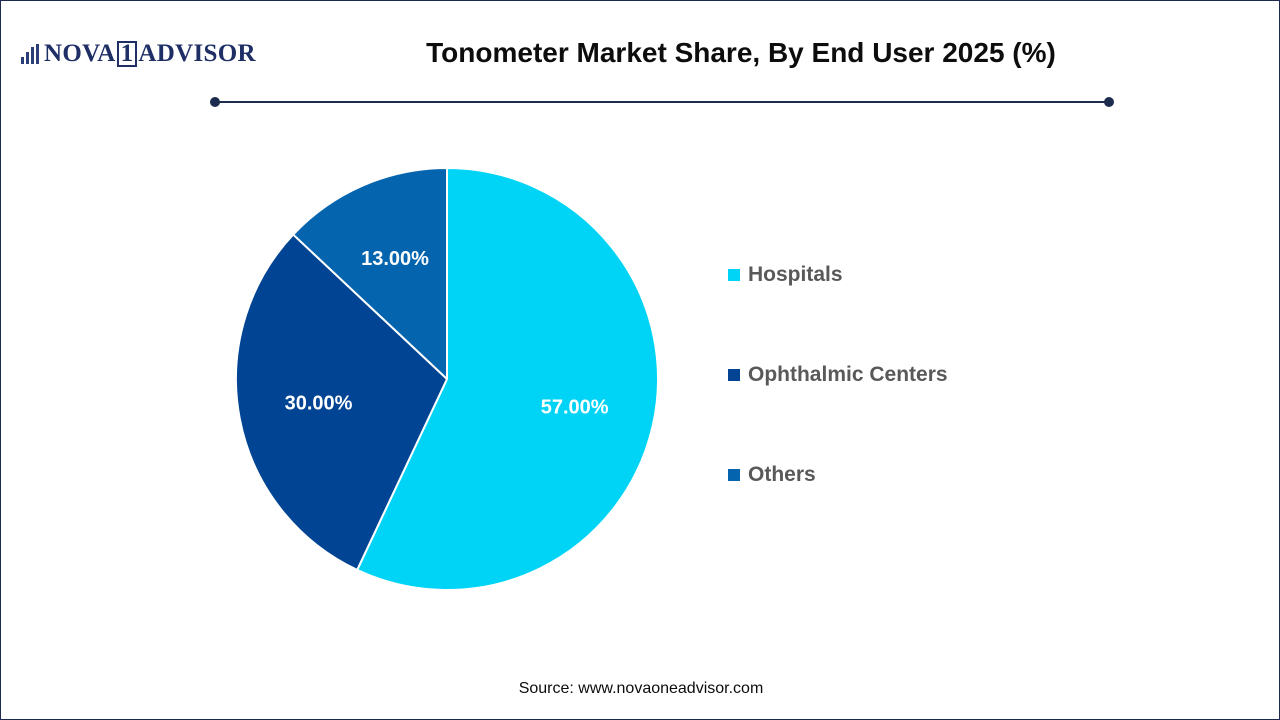  I want to click on divider-dot-left, so click(215, 102).